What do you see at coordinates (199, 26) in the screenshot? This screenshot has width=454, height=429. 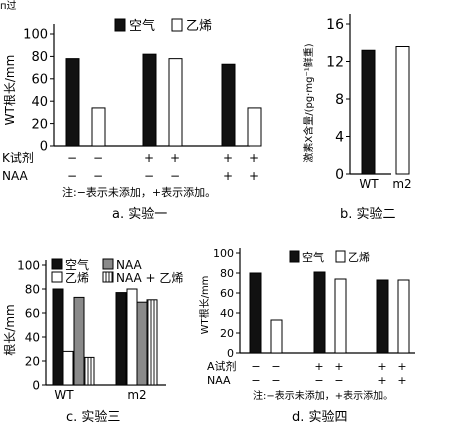 I see `chart-a-legend-ethylene: 乙烯` at bounding box center [199, 26].